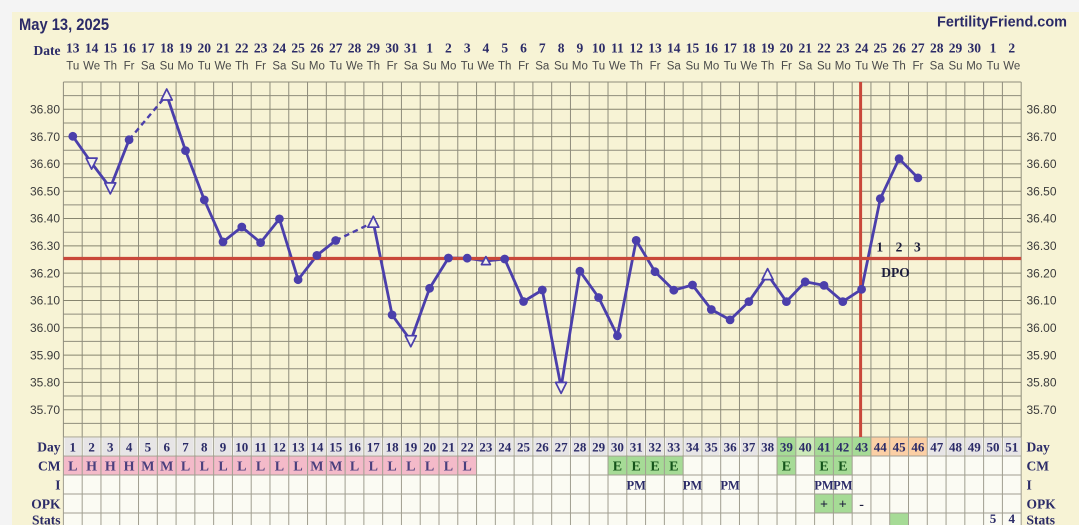 This screenshot has height=530, width=1079. I want to click on svg-text: 36.00, so click(45, 328).